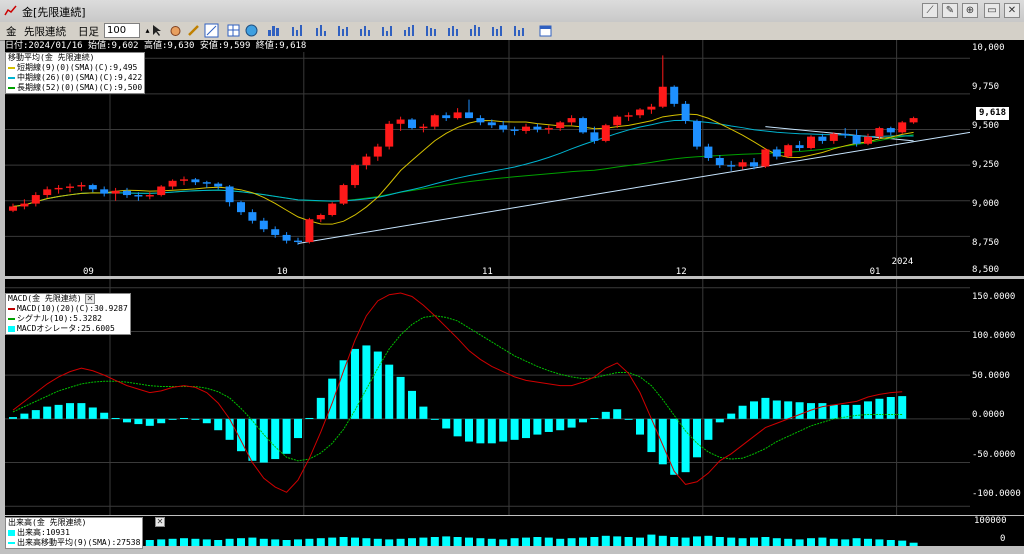 This screenshot has height=554, width=1024. What do you see at coordinates (147, 30) in the screenshot?
I see `spinner-icon: ▴` at bounding box center [147, 30].